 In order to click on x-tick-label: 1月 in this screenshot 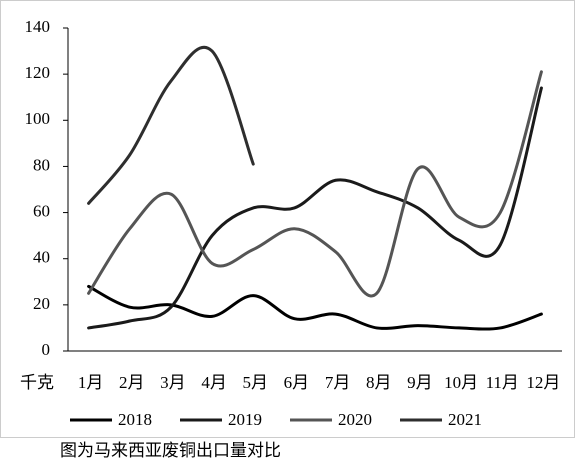, I will do `click(91, 382)`.